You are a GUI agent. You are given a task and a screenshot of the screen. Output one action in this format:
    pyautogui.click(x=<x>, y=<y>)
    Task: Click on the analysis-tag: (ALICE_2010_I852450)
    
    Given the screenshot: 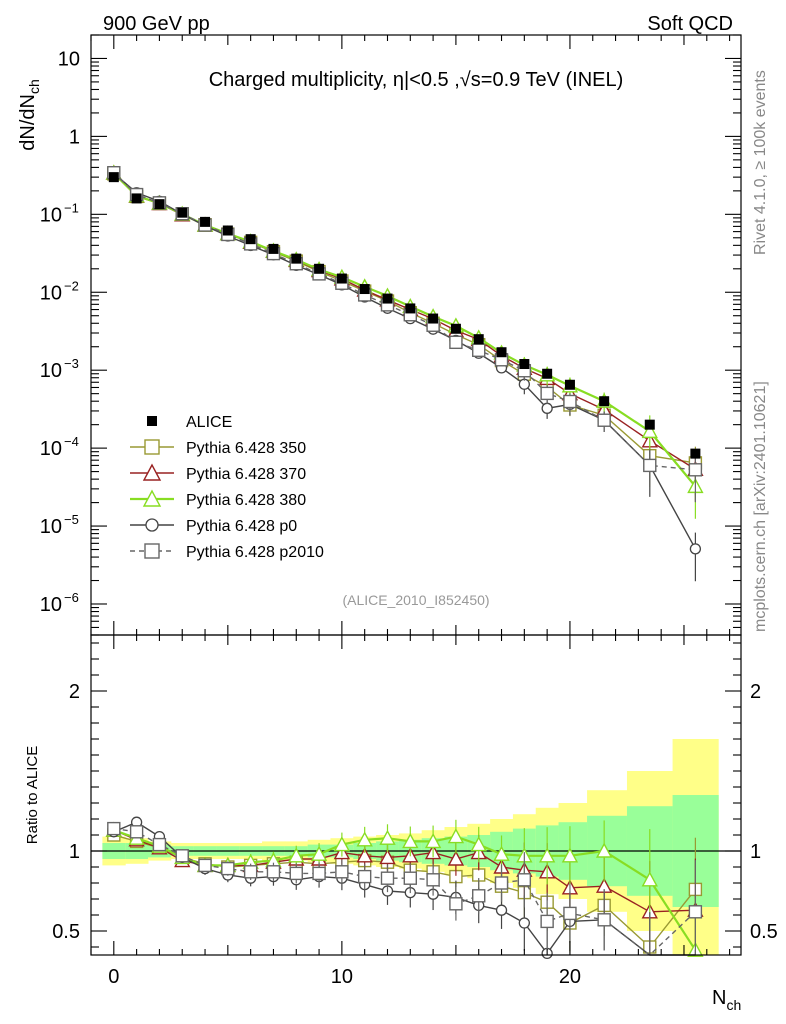 What is the action you would take?
    pyautogui.click(x=415, y=600)
    